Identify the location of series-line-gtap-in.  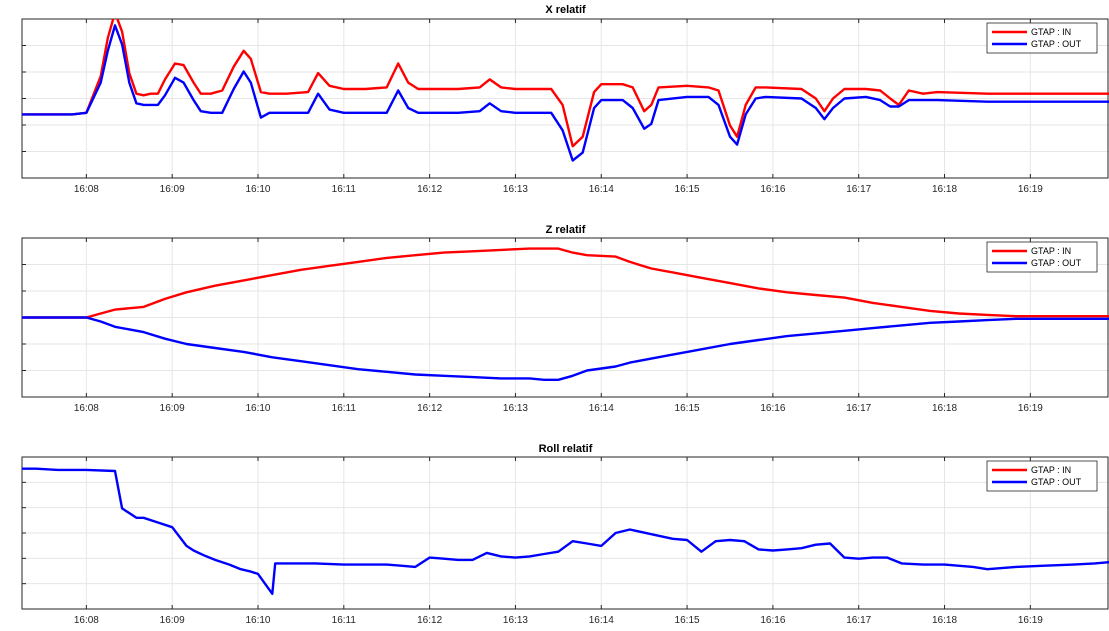
(565, 283).